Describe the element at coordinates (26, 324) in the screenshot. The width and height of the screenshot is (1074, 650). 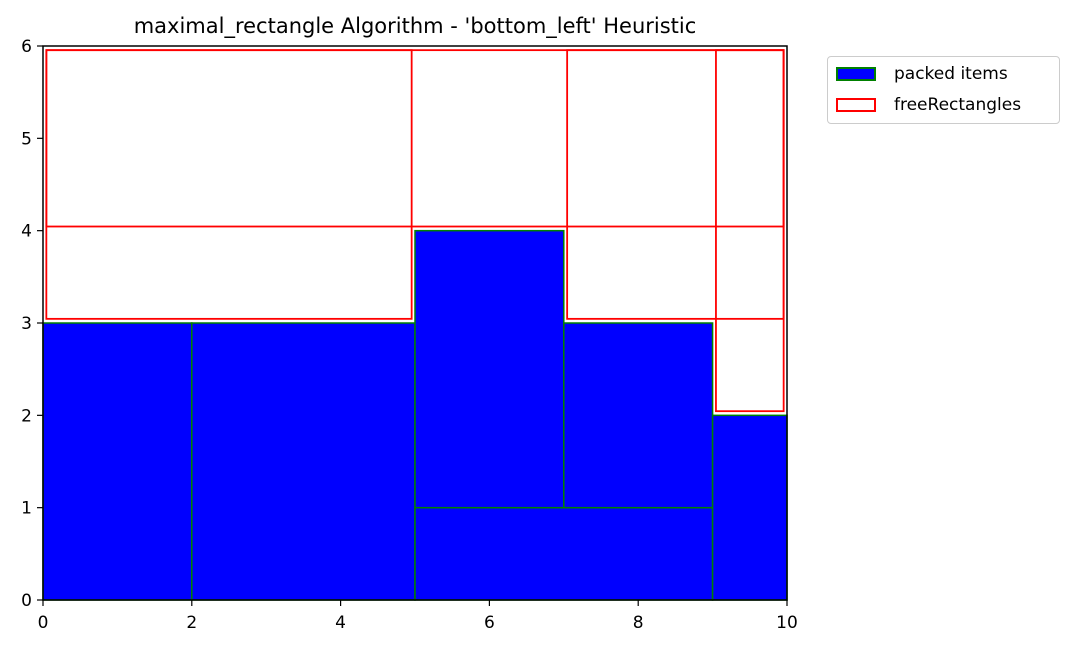
I see `y-tick-label-3: 3` at that location.